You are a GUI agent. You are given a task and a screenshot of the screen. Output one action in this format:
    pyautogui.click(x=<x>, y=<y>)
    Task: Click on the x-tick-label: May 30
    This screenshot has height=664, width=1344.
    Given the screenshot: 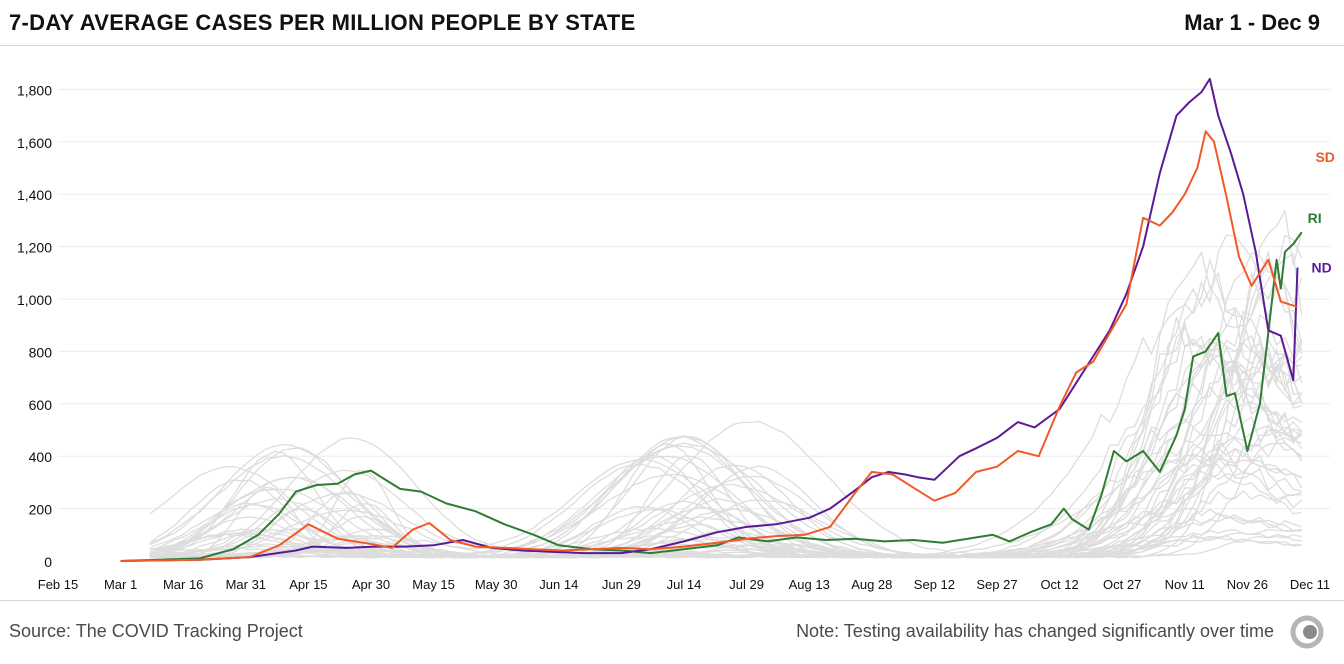 What is the action you would take?
    pyautogui.click(x=496, y=584)
    